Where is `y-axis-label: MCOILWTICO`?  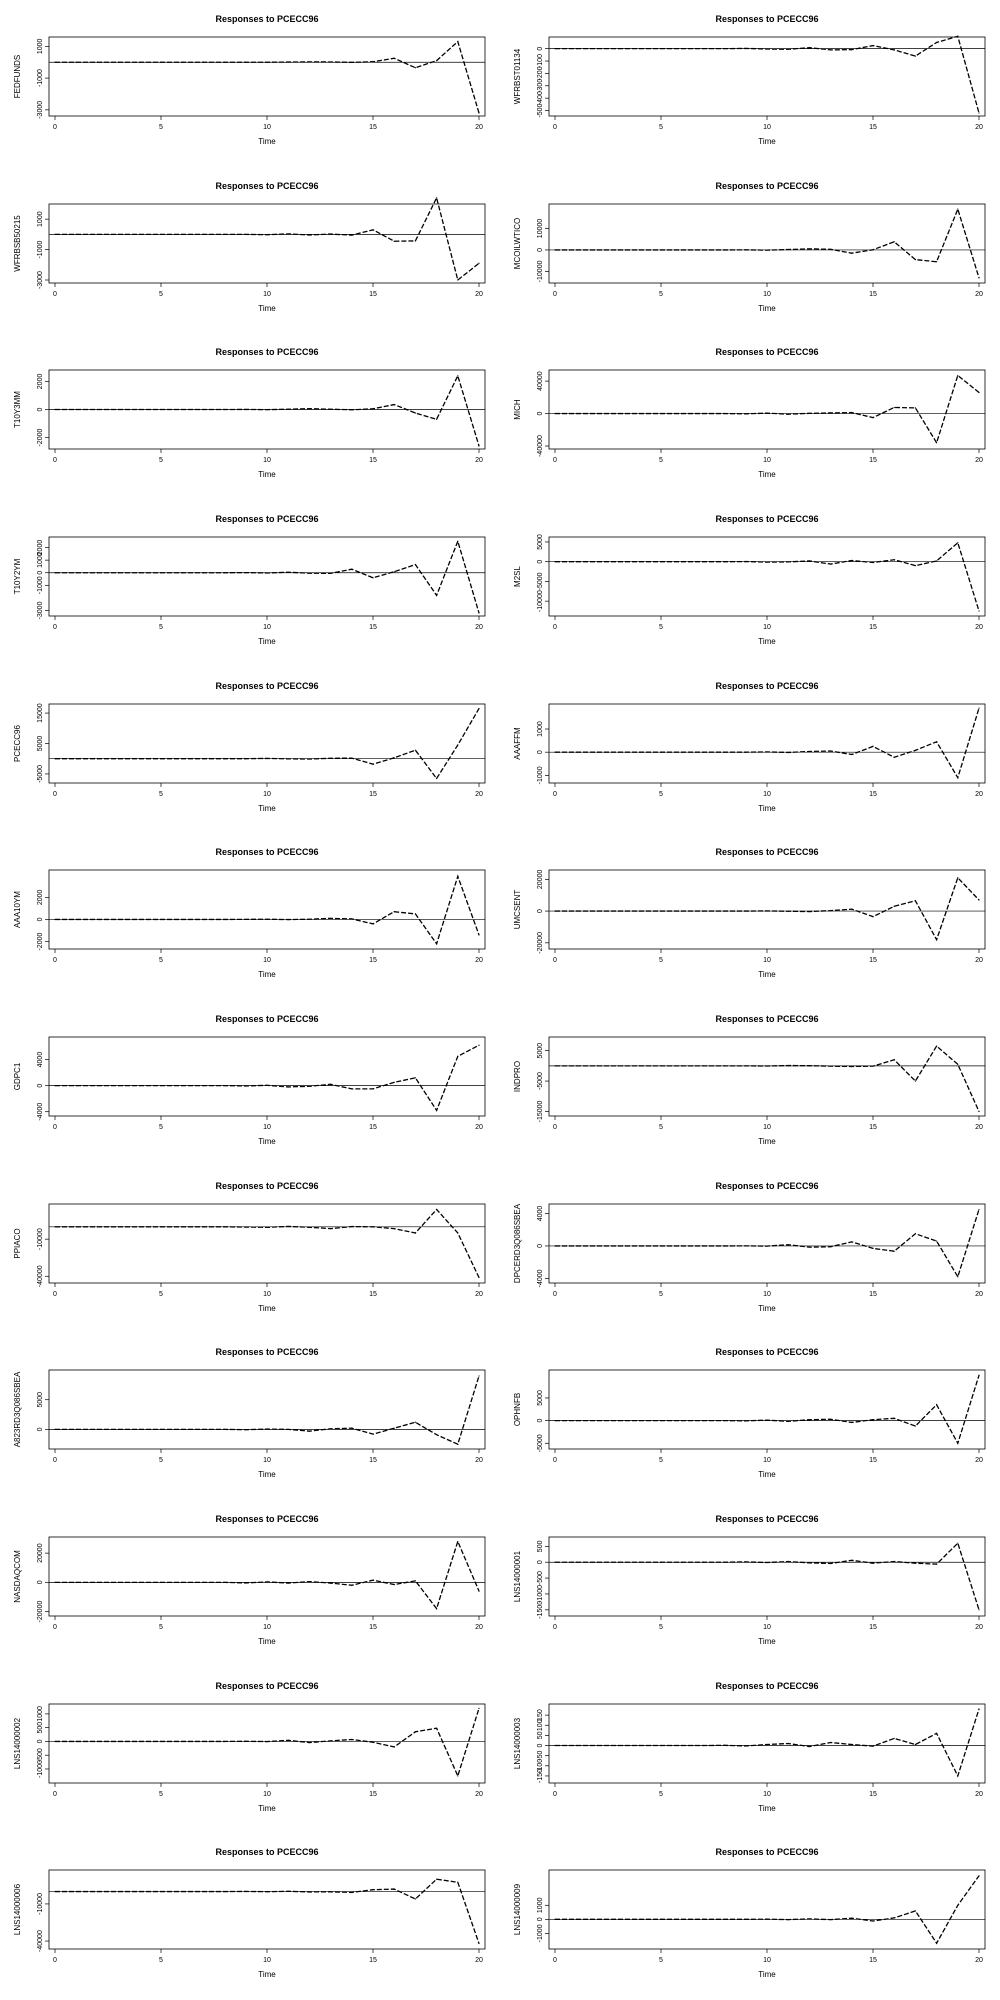
y-axis-label: MCOILWTICO is located at coordinates (517, 242).